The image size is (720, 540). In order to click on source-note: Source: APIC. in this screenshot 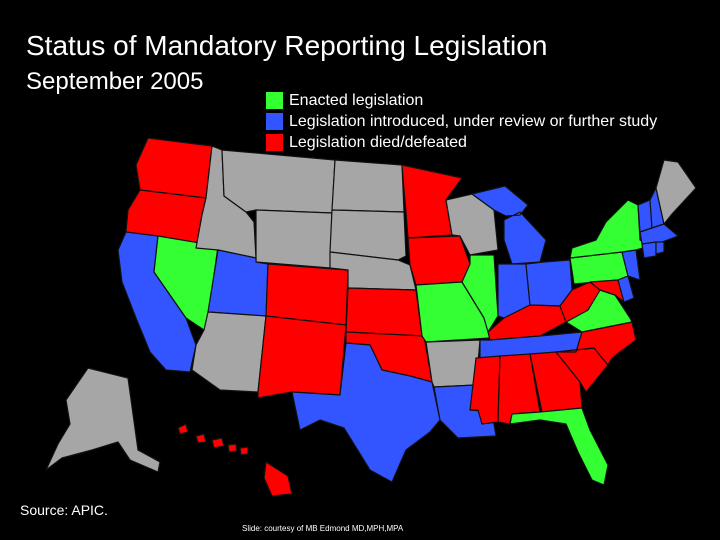, I will do `click(64, 510)`.